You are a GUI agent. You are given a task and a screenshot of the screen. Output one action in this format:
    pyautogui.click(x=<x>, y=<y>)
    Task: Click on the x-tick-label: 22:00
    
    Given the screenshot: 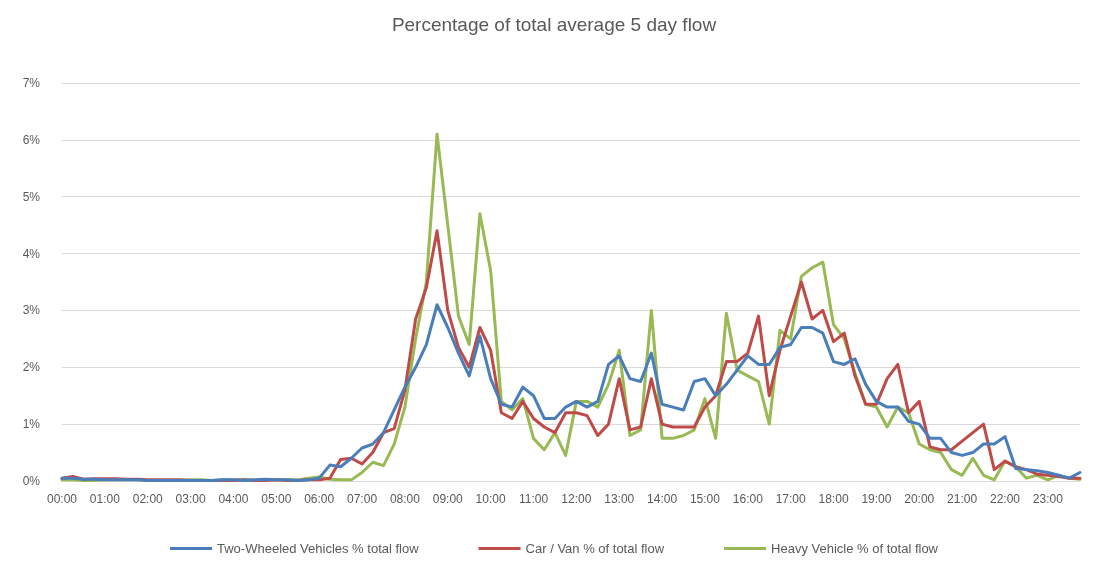 What is the action you would take?
    pyautogui.click(x=1005, y=499)
    